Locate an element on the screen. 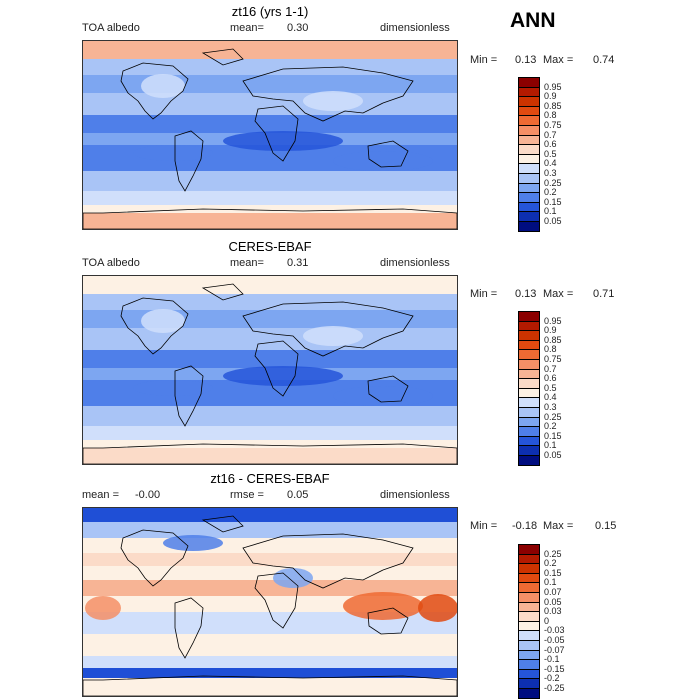 Image resolution: width=700 pixels, height=700 pixels. panel1-title: zt16 (yrs 1-1) is located at coordinates (270, 11).